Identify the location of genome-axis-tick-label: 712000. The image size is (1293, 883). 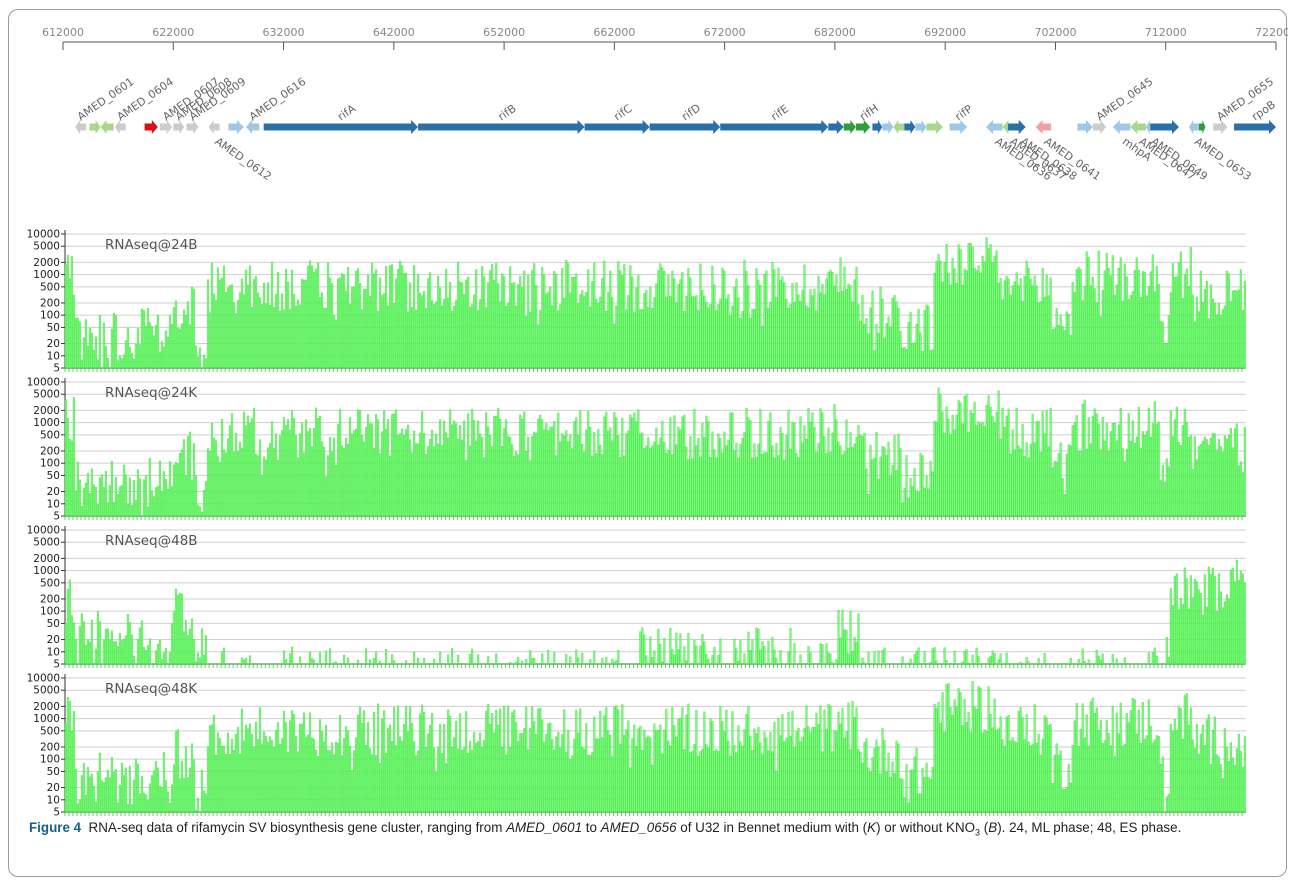
(1166, 32).